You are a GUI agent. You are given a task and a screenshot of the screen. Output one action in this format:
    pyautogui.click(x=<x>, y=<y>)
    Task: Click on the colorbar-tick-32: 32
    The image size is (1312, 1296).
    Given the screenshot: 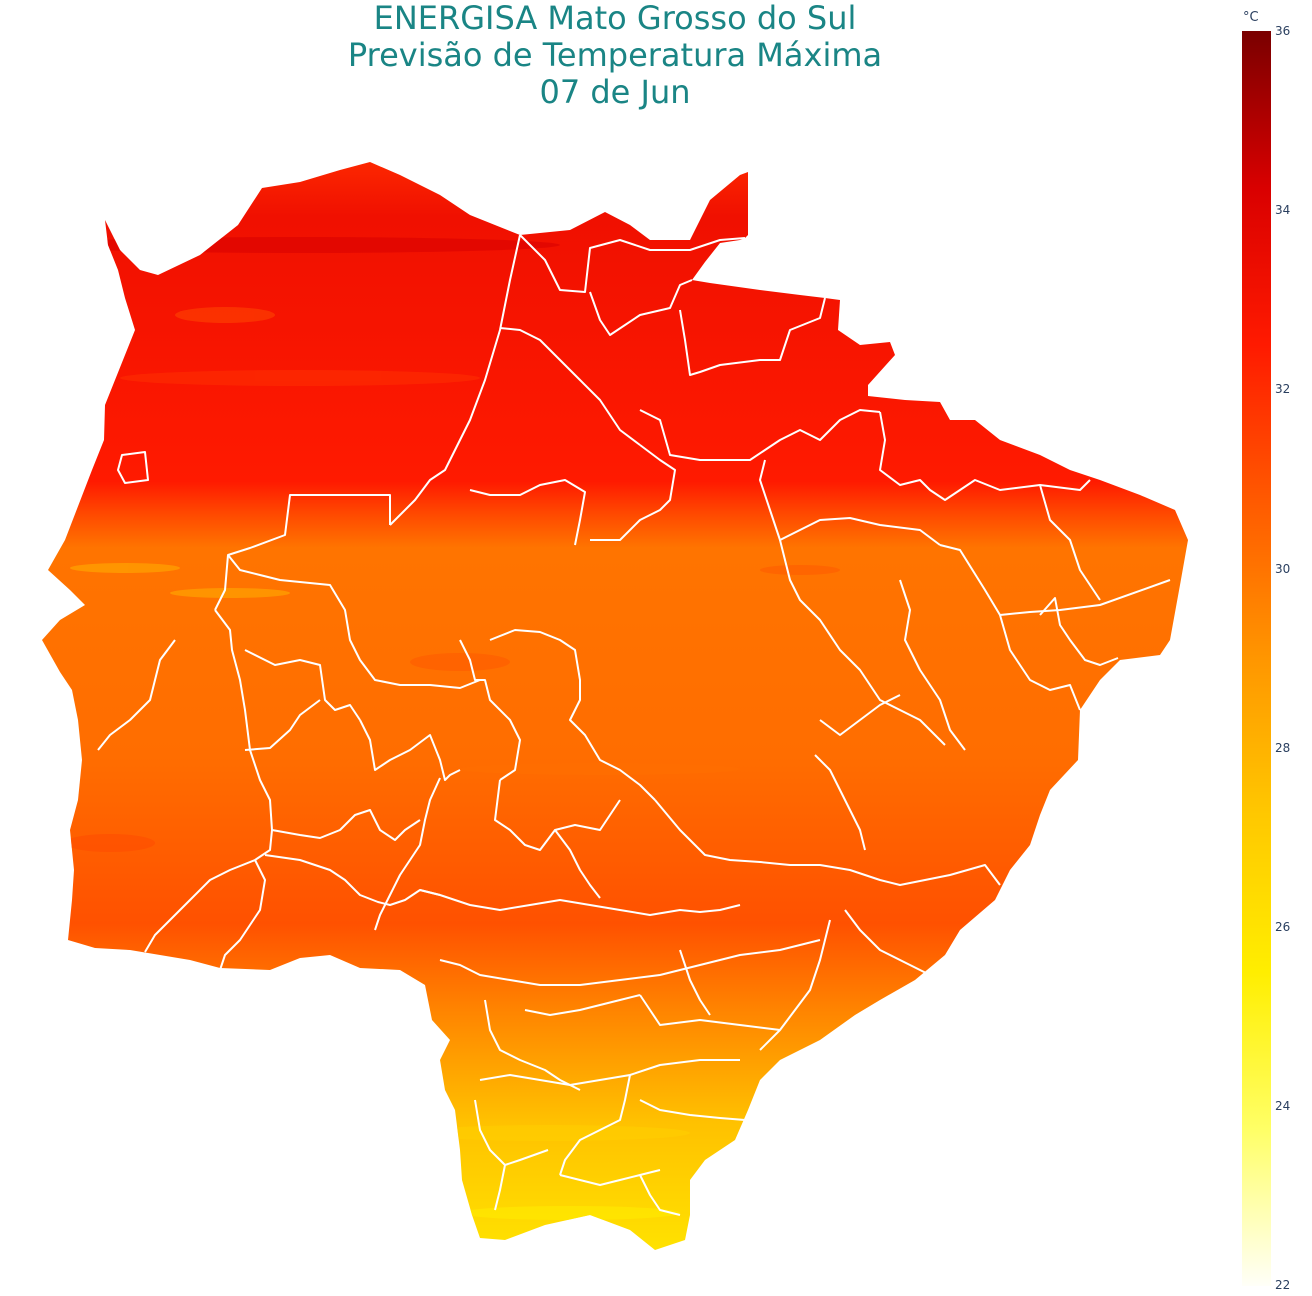 What is the action you would take?
    pyautogui.click(x=1283, y=389)
    